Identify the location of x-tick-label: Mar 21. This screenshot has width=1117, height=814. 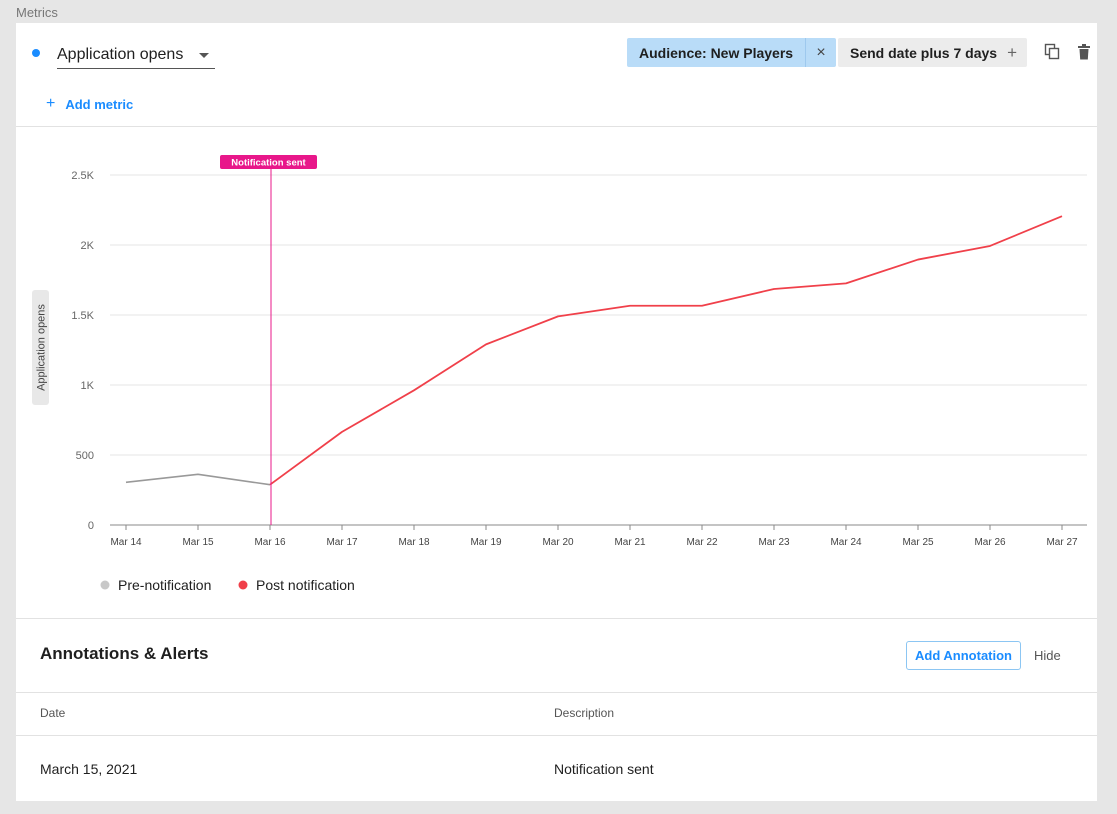
(630, 542).